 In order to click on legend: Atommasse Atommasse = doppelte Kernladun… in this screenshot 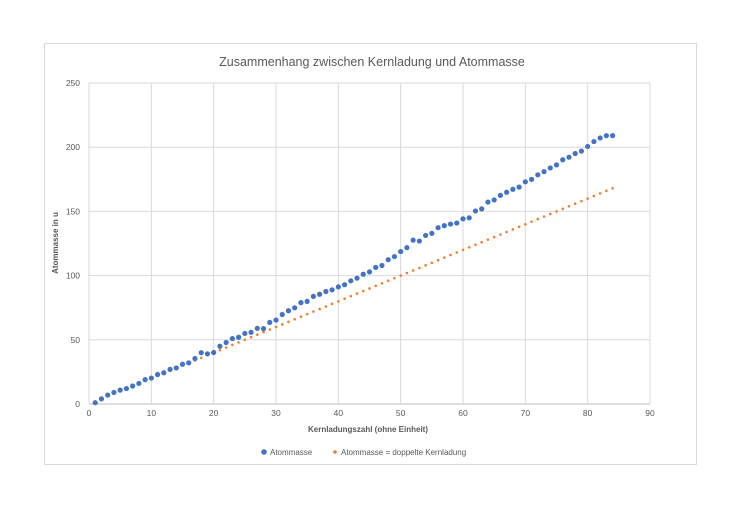, I will do `click(363, 452)`.